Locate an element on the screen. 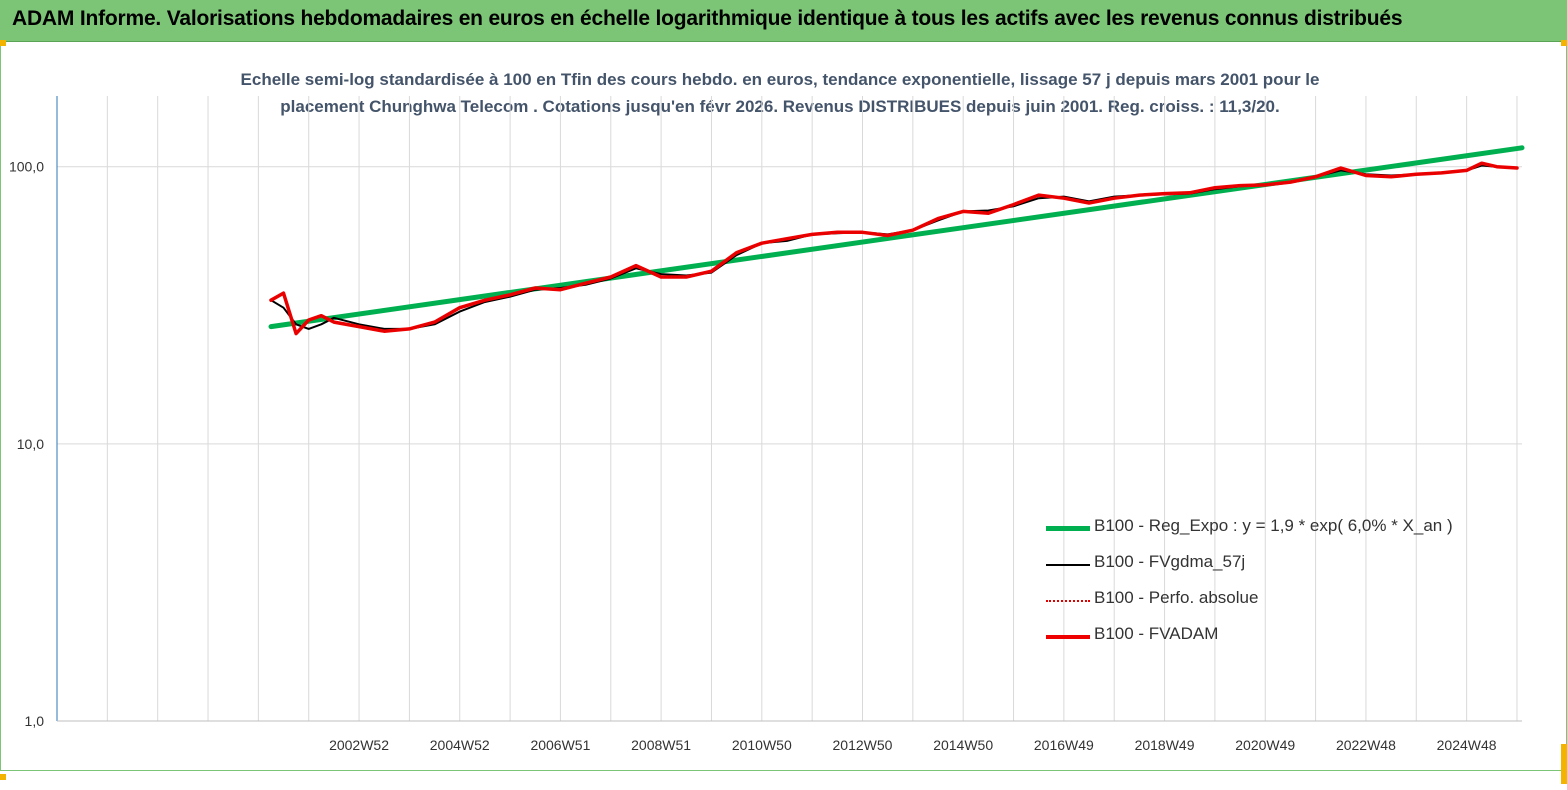  x-tick-label: 2022W48 is located at coordinates (1366, 745).